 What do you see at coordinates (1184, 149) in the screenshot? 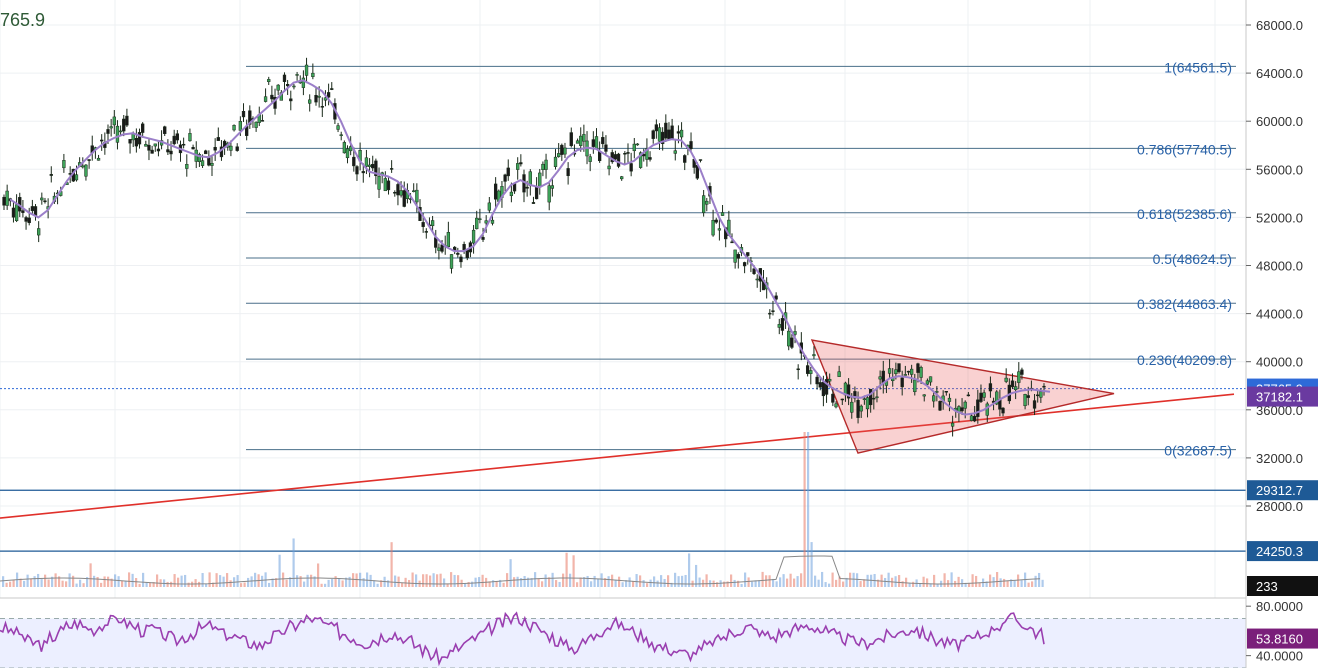
I see `fib-label: 0.786(57740.5)` at bounding box center [1184, 149].